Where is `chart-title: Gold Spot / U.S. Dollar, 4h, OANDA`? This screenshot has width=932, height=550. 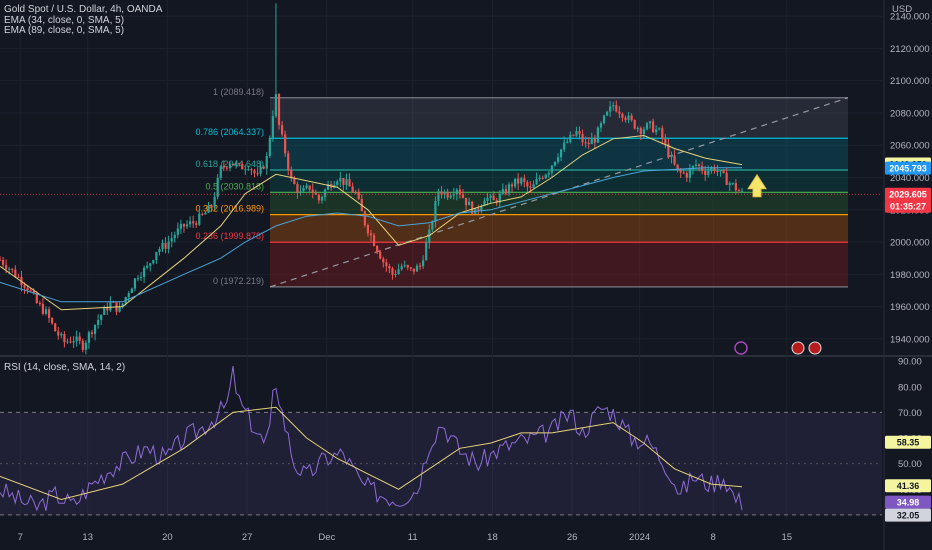
chart-title: Gold Spot / U.S. Dollar, 4h, OANDA is located at coordinates (83, 9).